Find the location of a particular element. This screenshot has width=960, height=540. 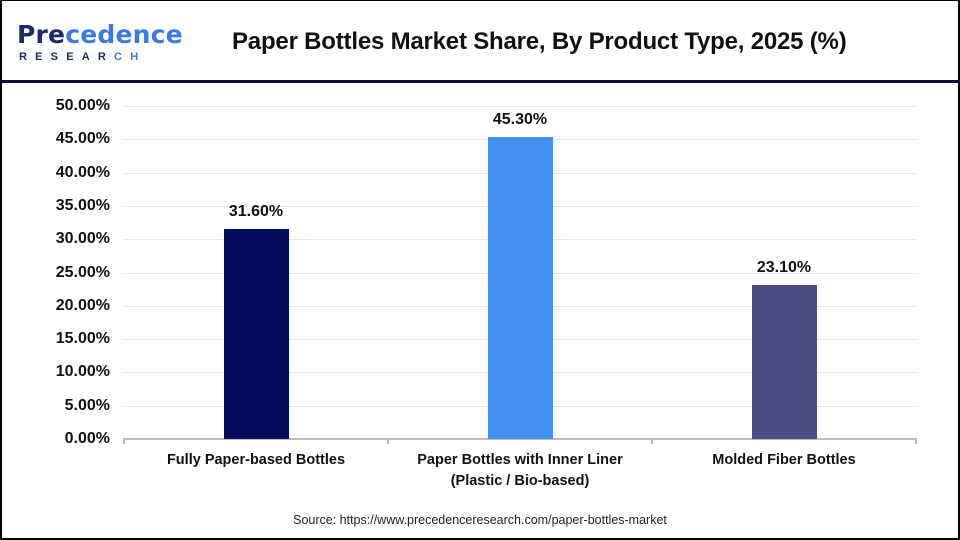

x-axis-line is located at coordinates (520, 439).